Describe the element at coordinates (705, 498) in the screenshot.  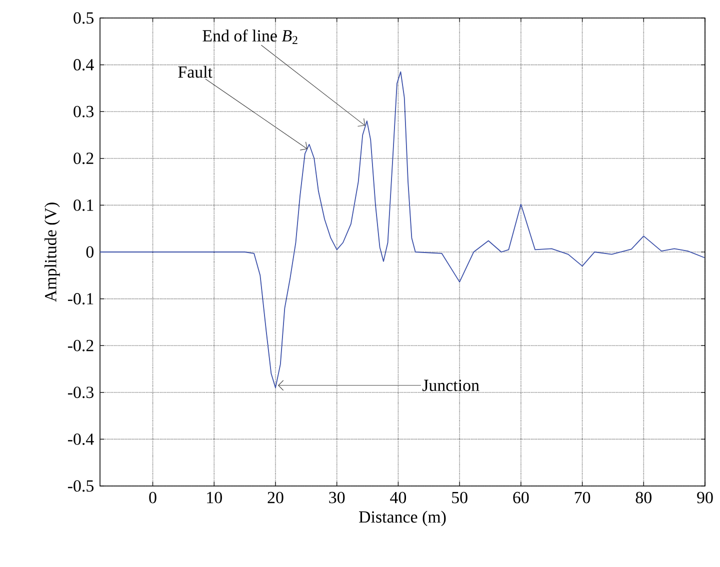
I see `x-tick-label: 90` at that location.